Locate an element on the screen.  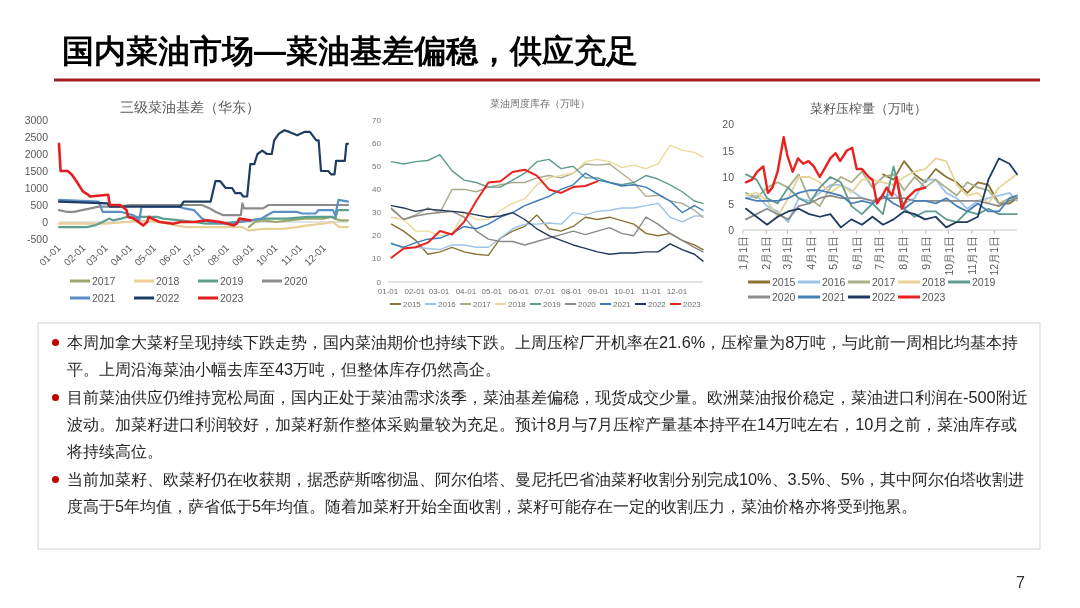
x-tick-label: 10月1日 is located at coordinates (948, 256).